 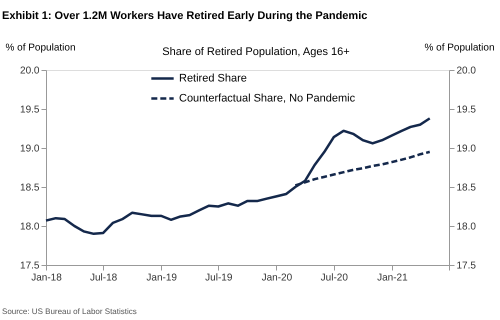 What do you see at coordinates (466, 227) in the screenshot?
I see `y2-tick-label: 18.0` at bounding box center [466, 227].